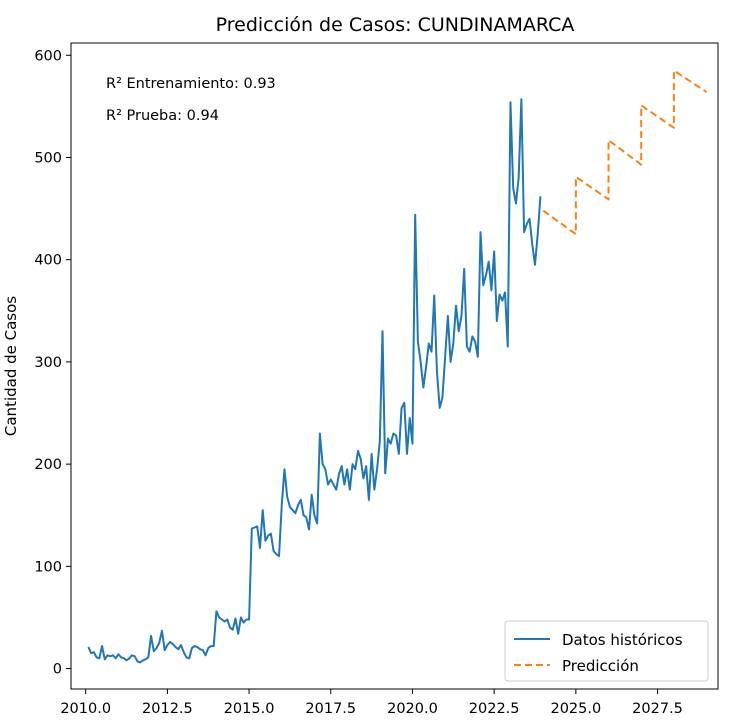 The width and height of the screenshot is (731, 722). What do you see at coordinates (85, 709) in the screenshot?
I see `x-tick-label: 2010.0` at bounding box center [85, 709].